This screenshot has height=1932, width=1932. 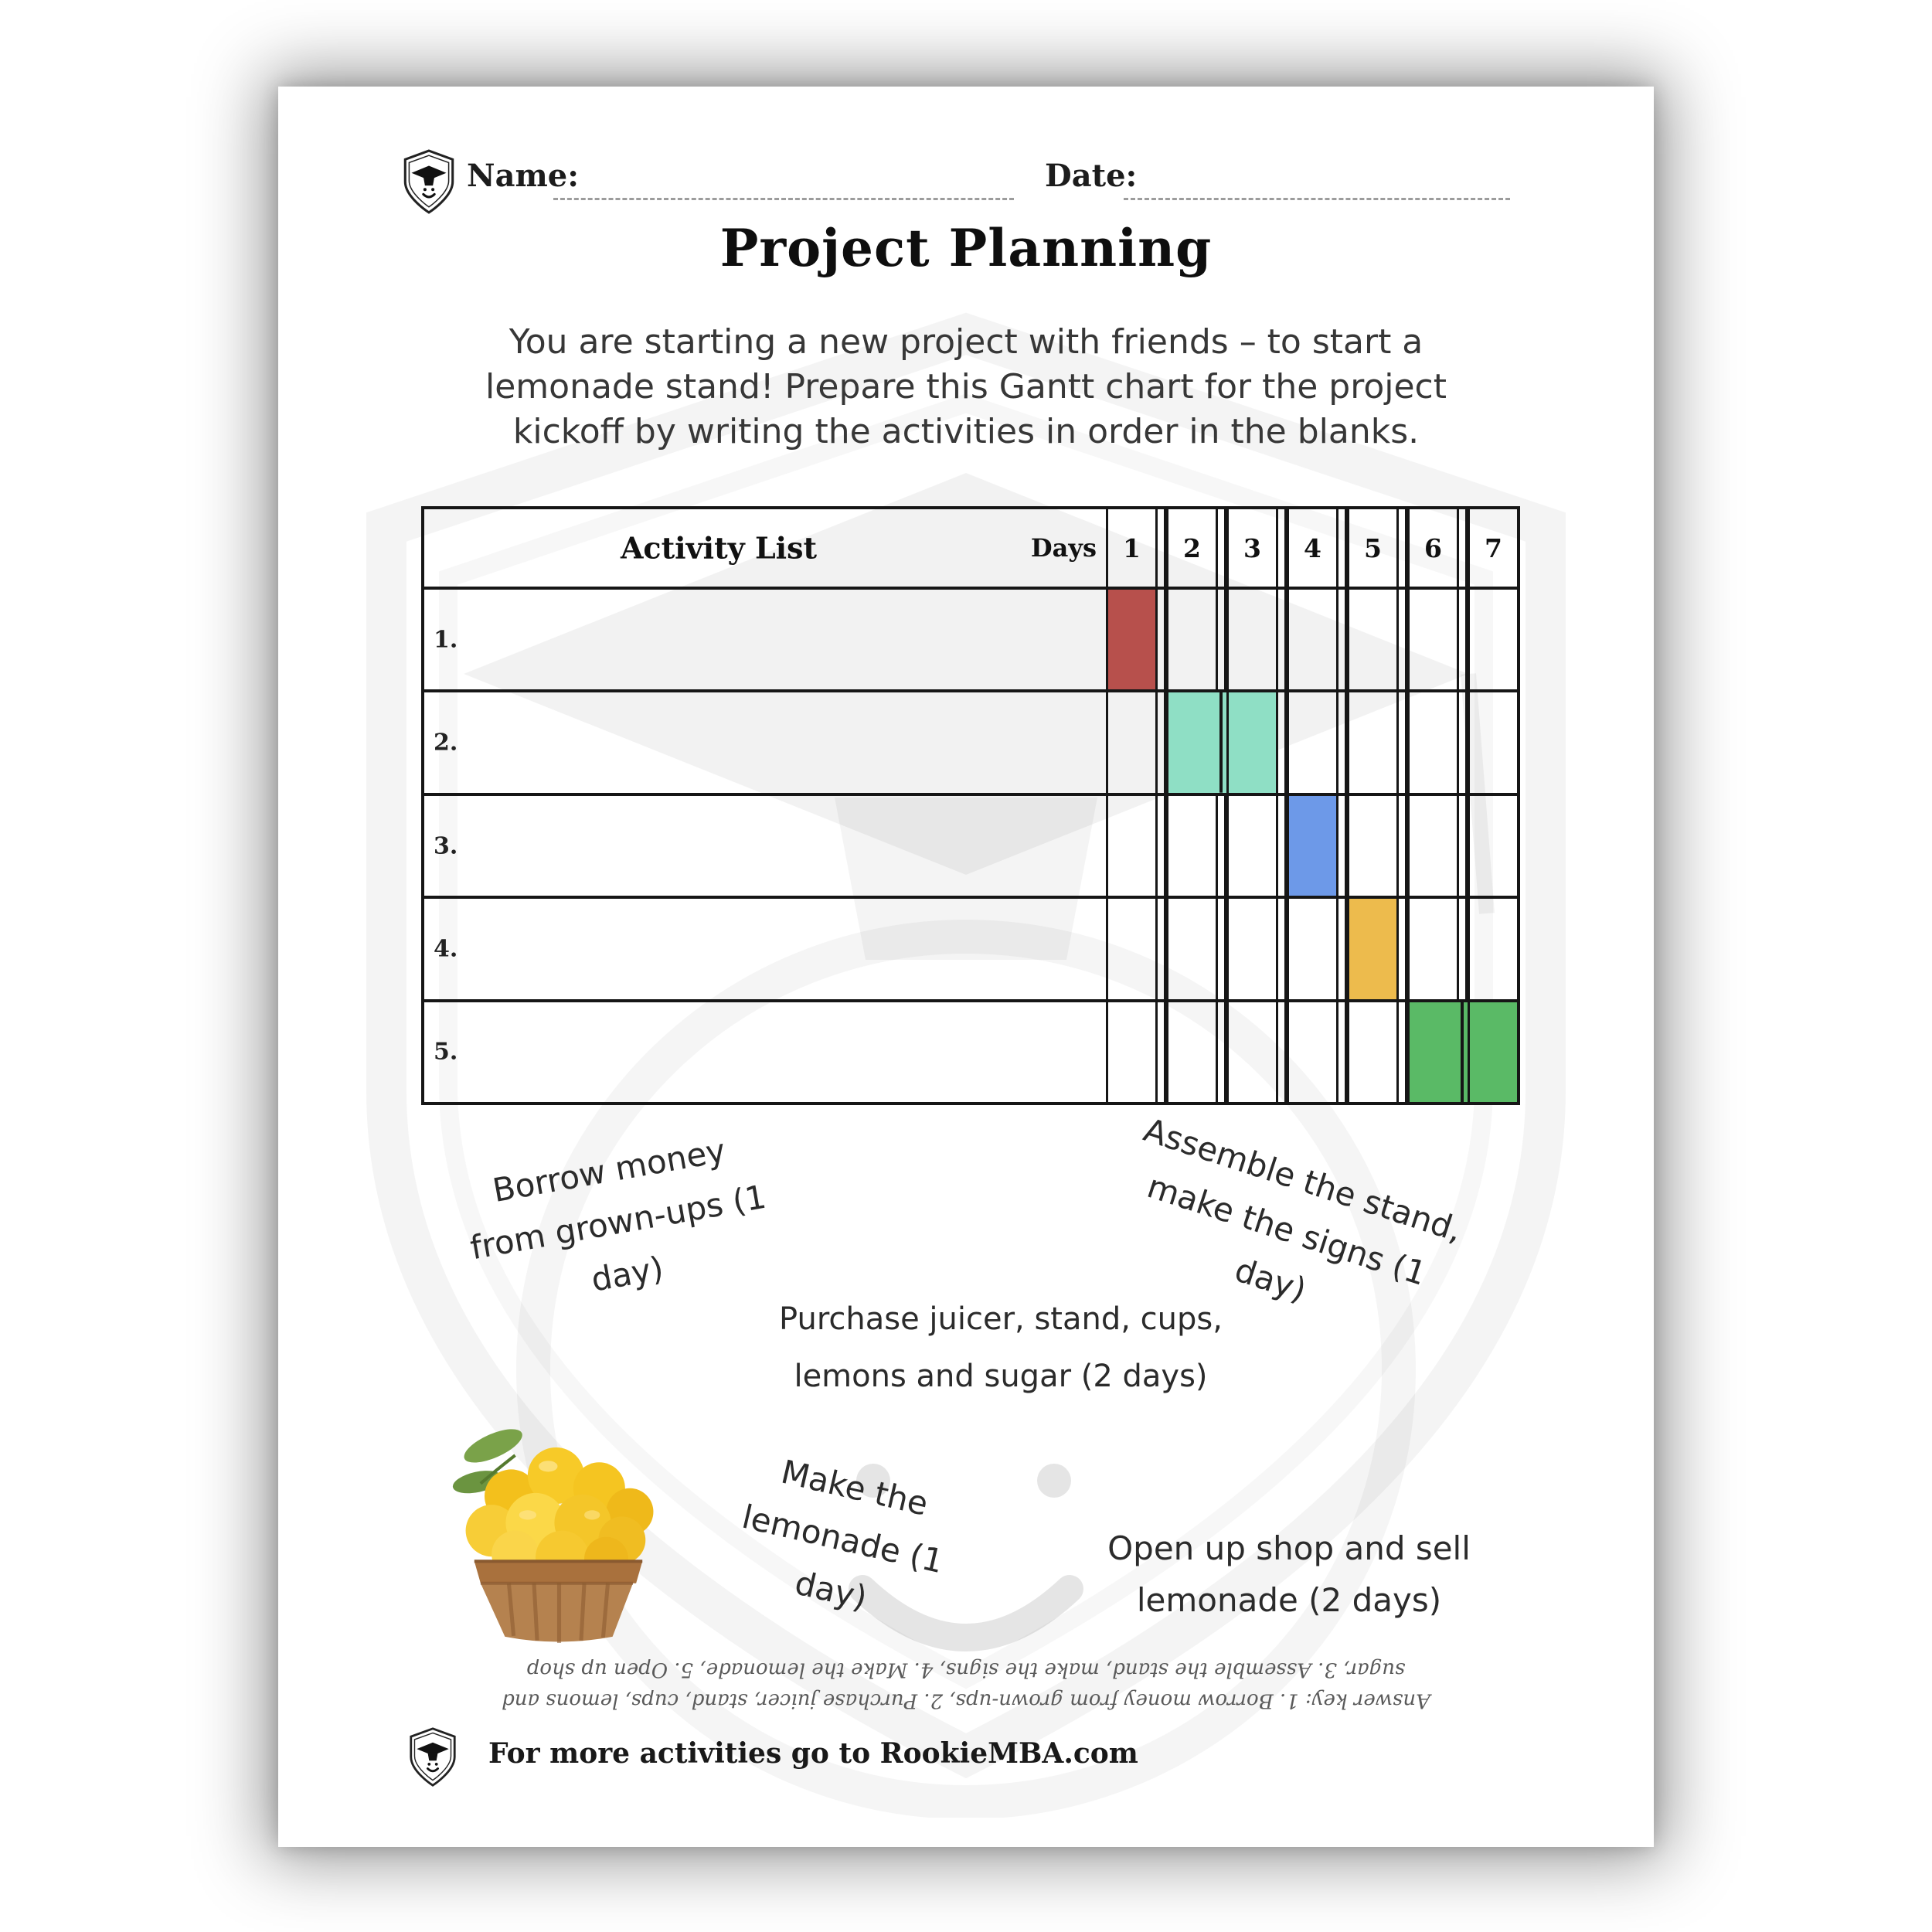 I want to click on row-number: 1., so click(x=446, y=640).